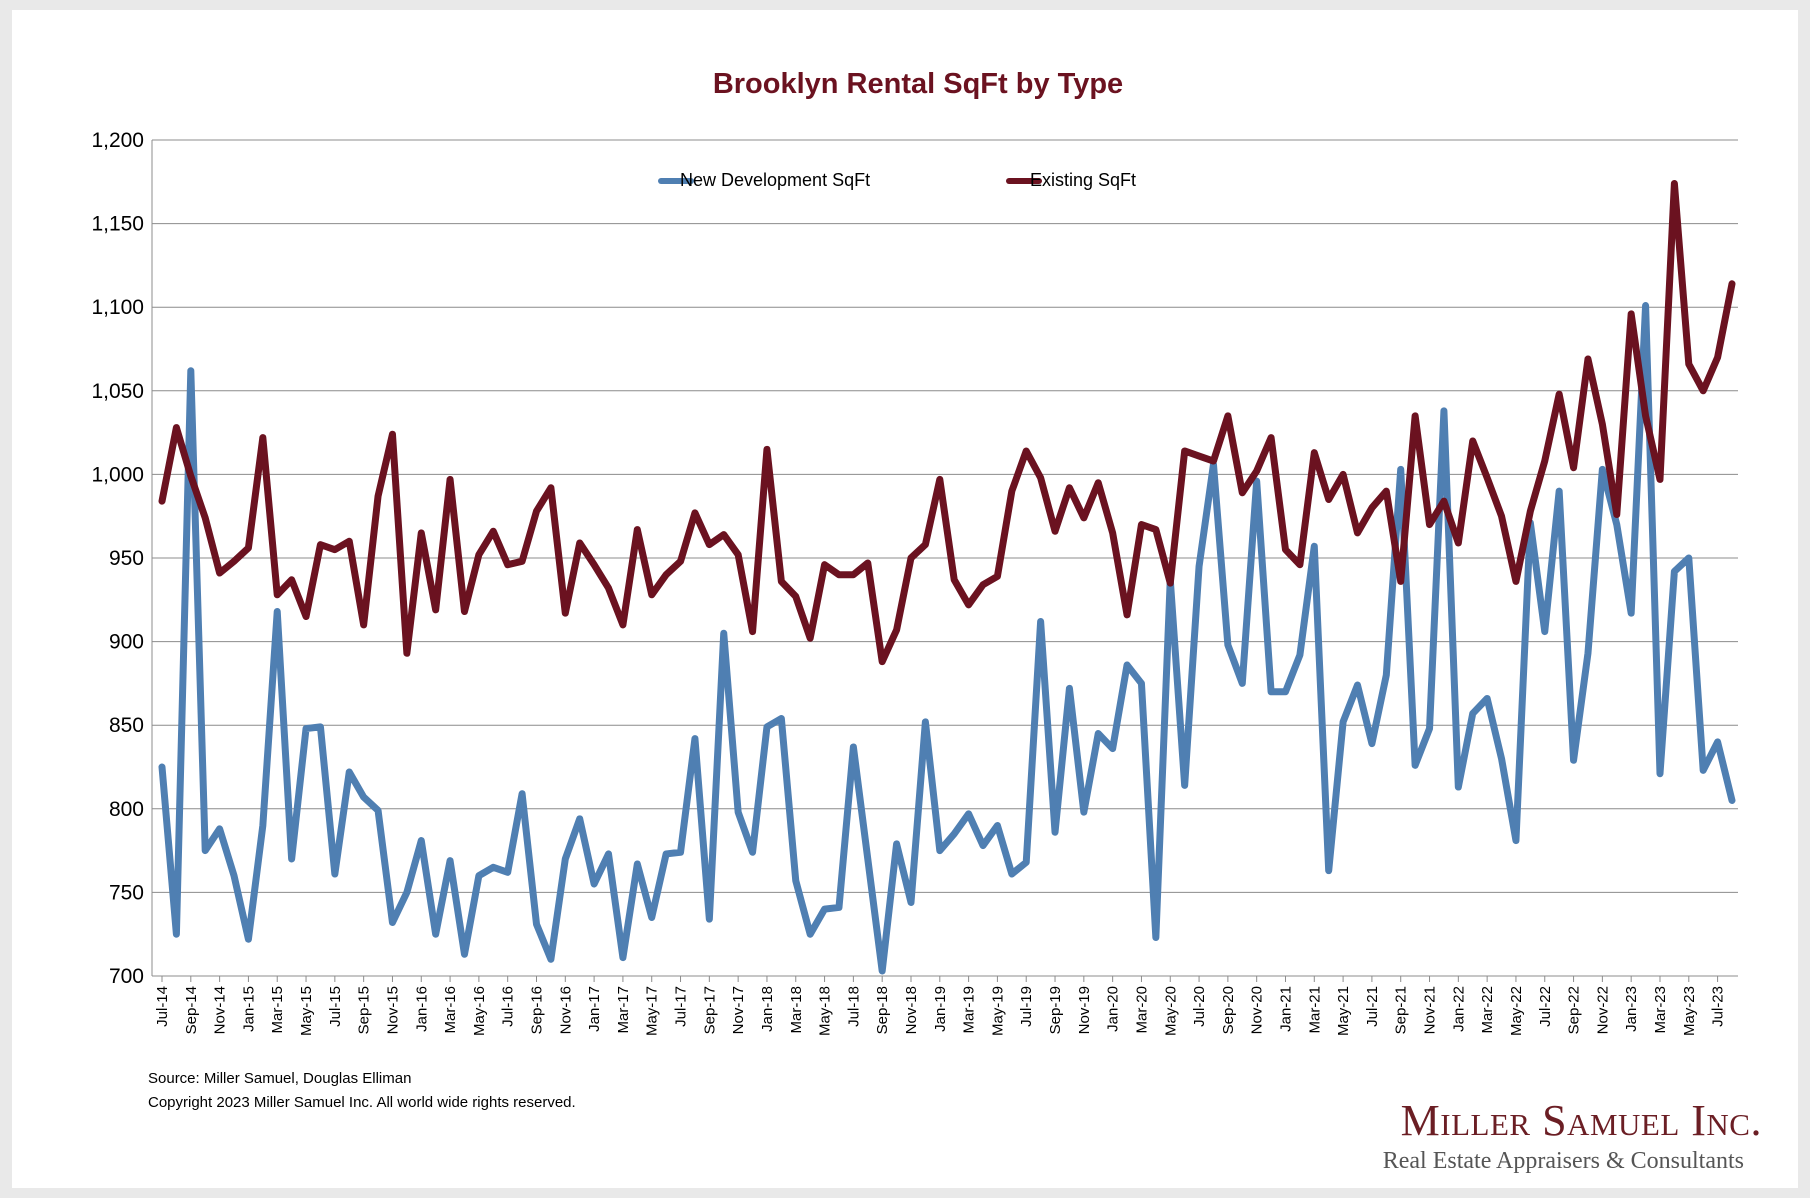  Describe the element at coordinates (392, 1010) in the screenshot. I see `x-tick-label: Nov-15` at that location.